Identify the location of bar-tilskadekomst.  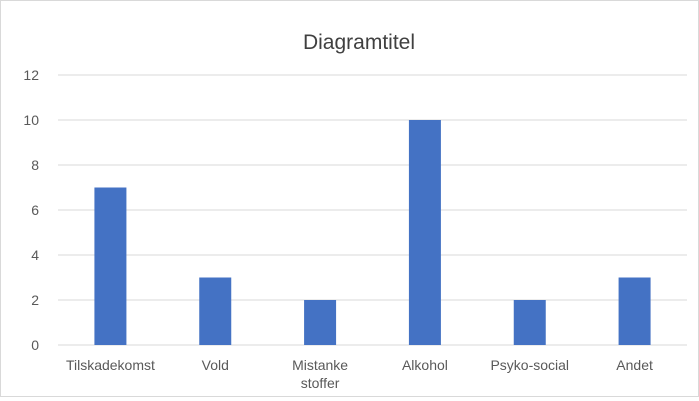
(110, 266).